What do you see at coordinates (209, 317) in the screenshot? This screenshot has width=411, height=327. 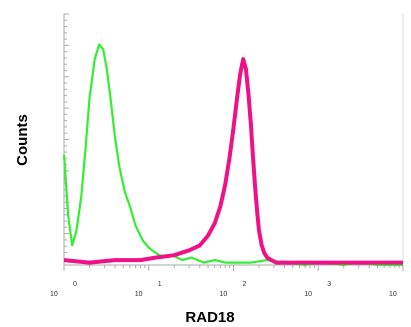 I see `x-axis-label: RAD18` at bounding box center [209, 317].